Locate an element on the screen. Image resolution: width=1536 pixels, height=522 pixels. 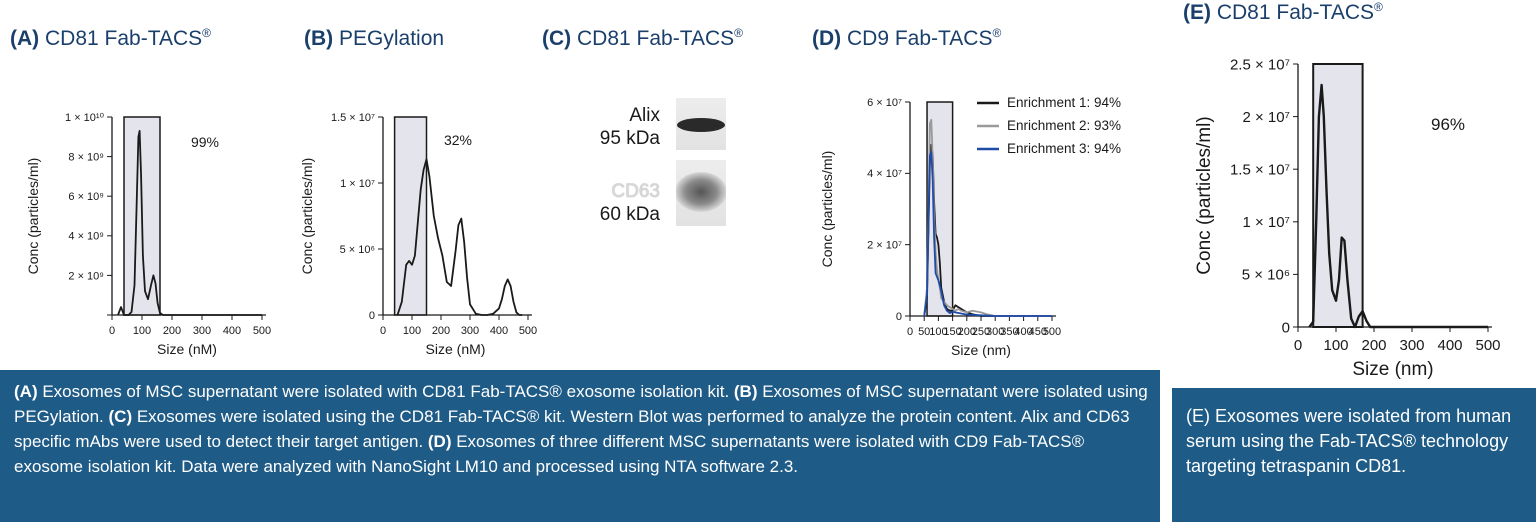
legend-label: Enrichment 1: 94% is located at coordinates (1064, 102).